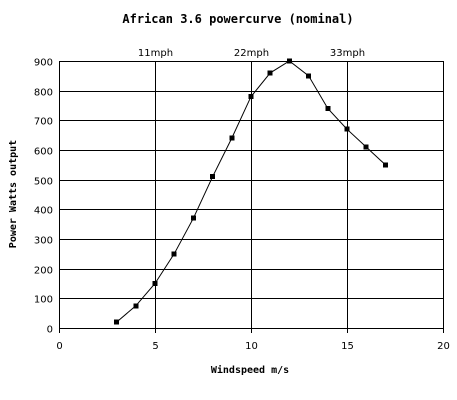  What do you see at coordinates (347, 53) in the screenshot?
I see `annotation-label: 33mph` at bounding box center [347, 53].